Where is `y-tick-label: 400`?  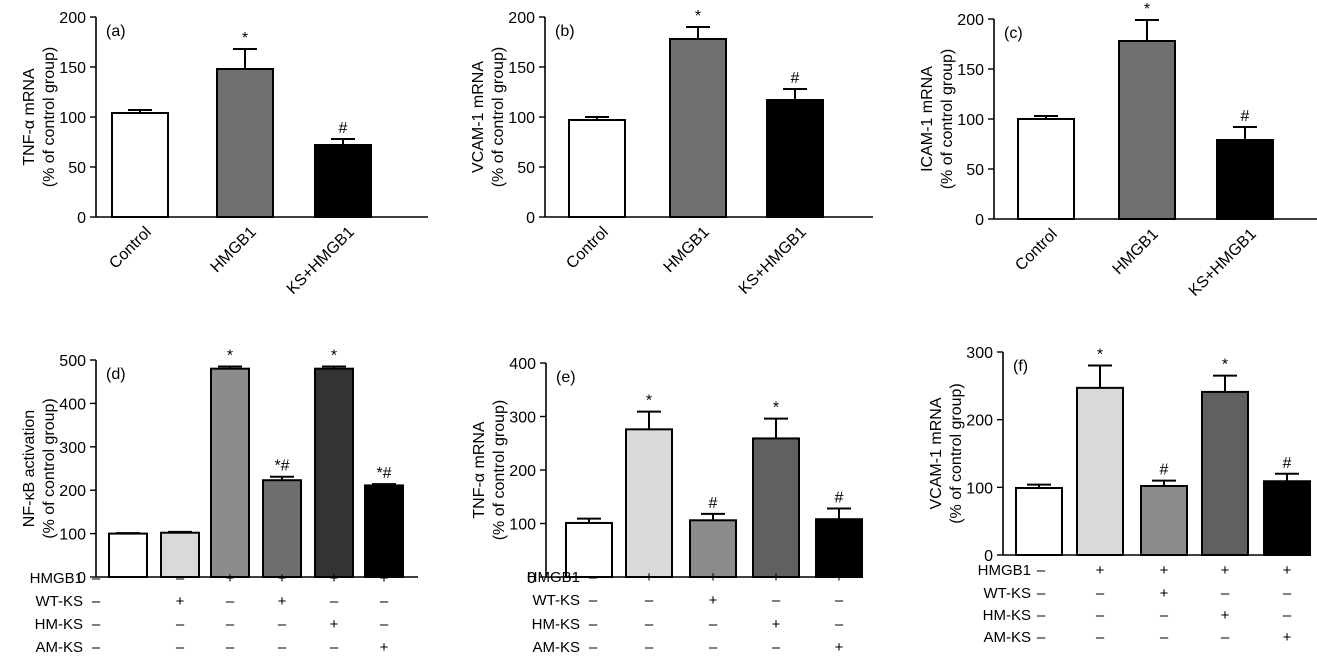
y-tick-label: 400 is located at coordinates (522, 364).